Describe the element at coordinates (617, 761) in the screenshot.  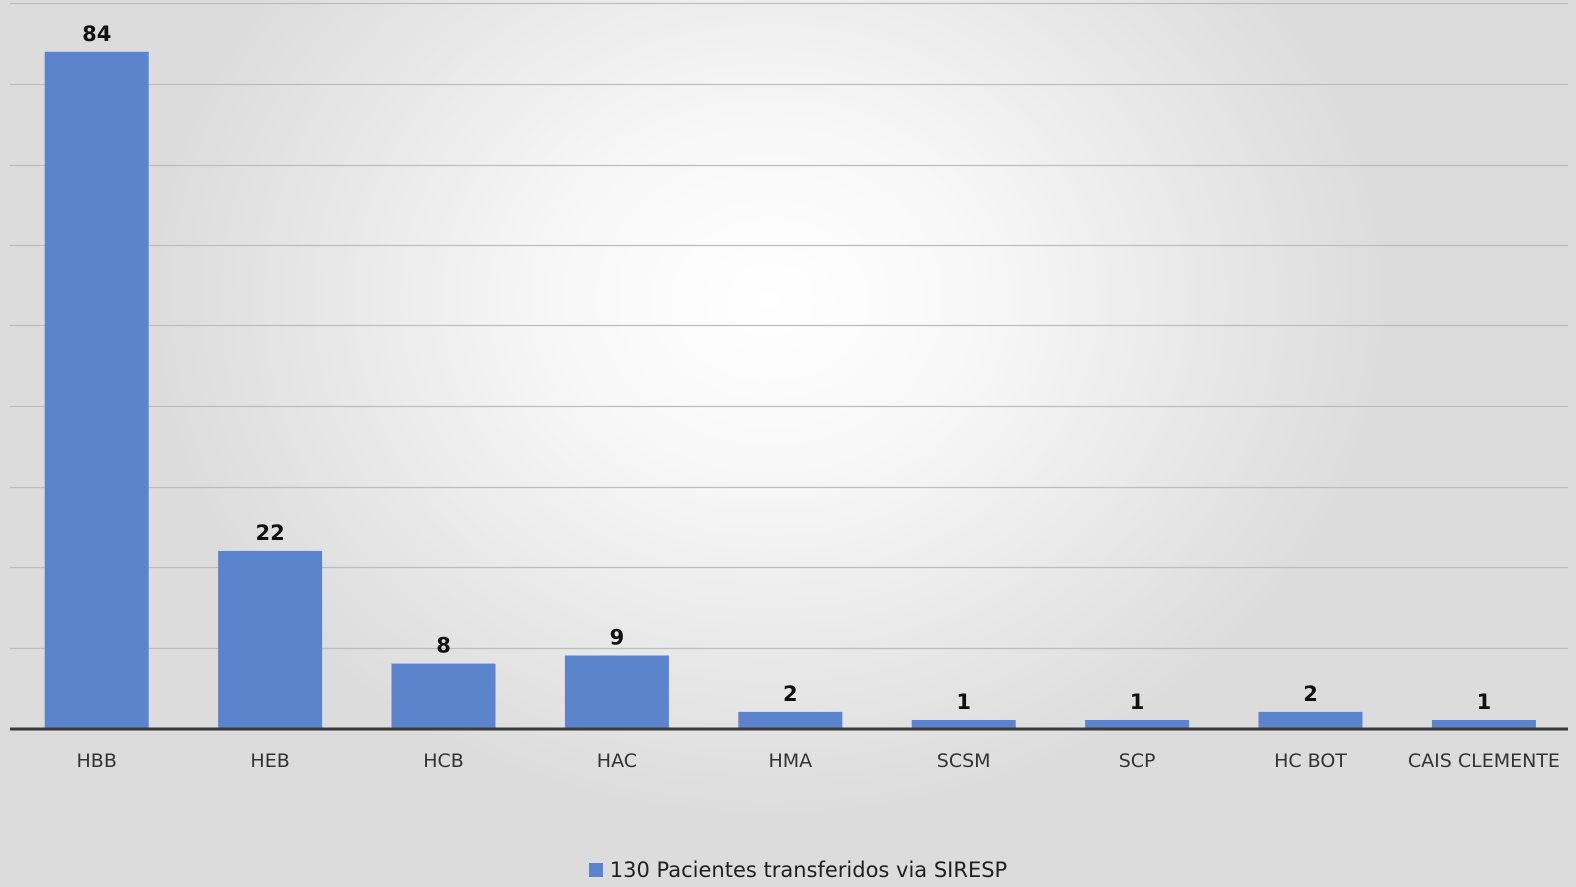
I see `x-tick-label: HAC` at that location.